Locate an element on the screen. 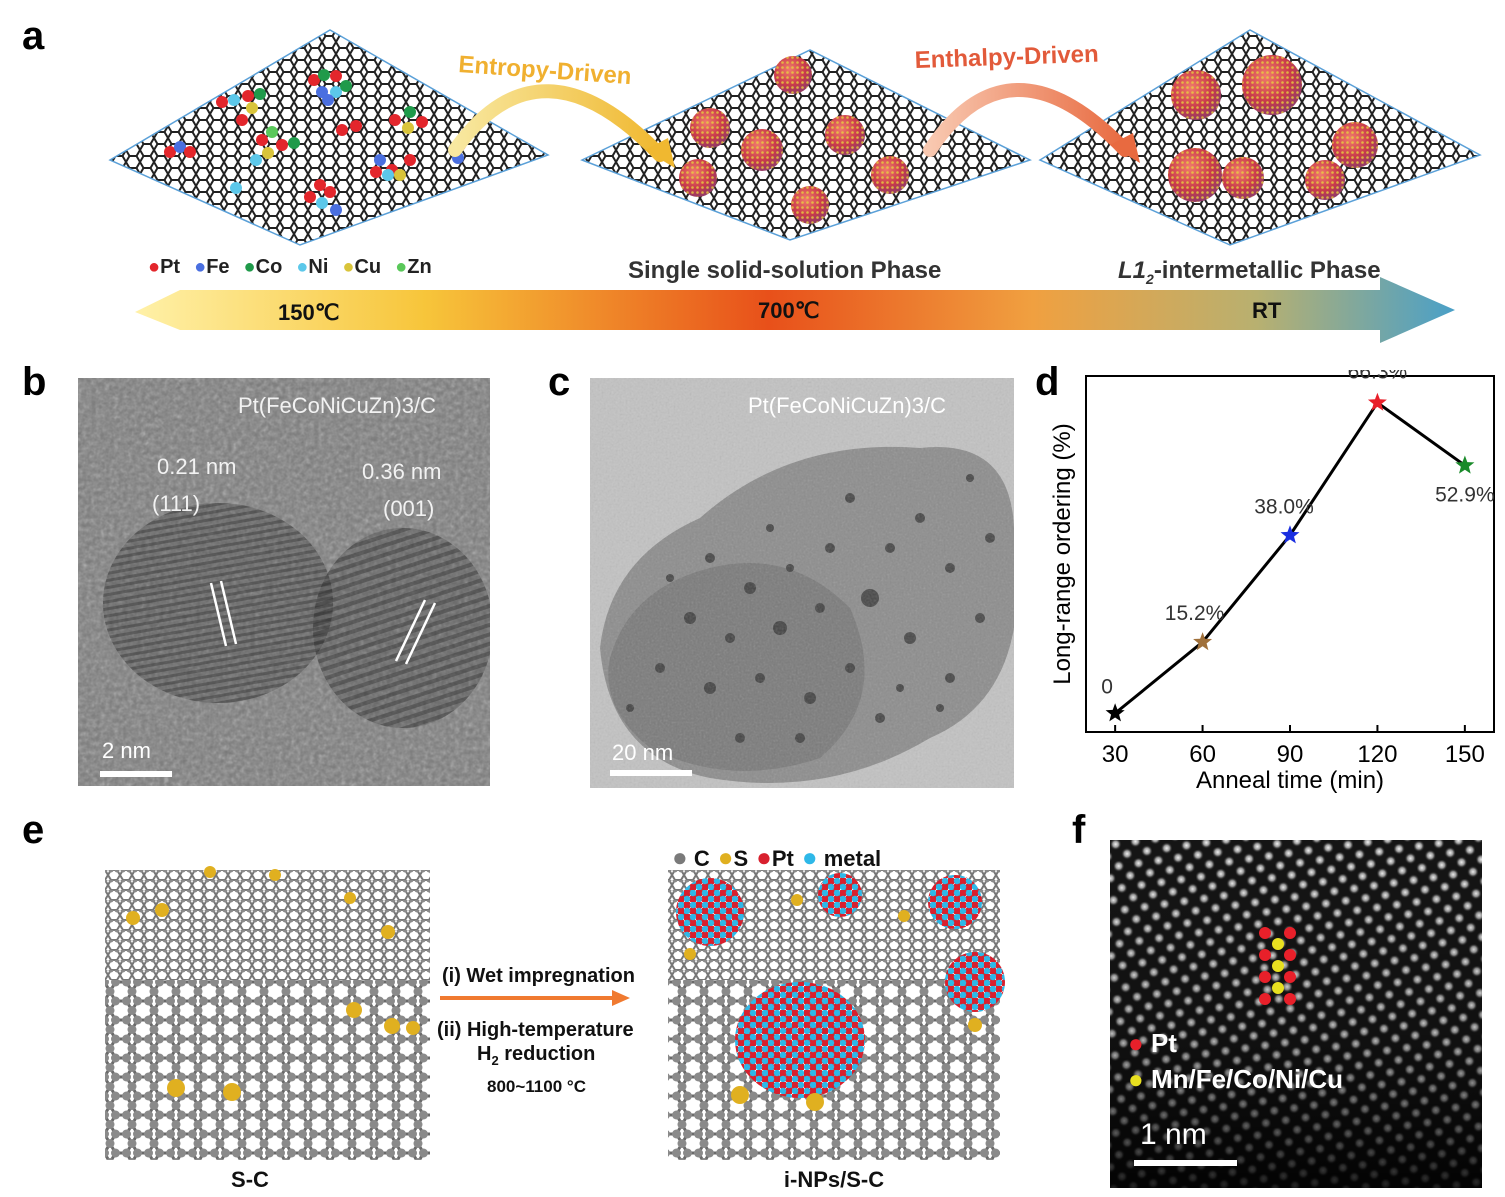  entropy-arrow is located at coordinates (557, 123).